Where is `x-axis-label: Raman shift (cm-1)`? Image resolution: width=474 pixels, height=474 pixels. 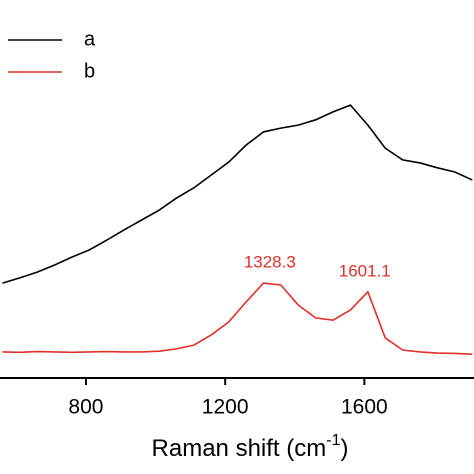
x-axis-label: Raman shift (cm-1) is located at coordinates (250, 447).